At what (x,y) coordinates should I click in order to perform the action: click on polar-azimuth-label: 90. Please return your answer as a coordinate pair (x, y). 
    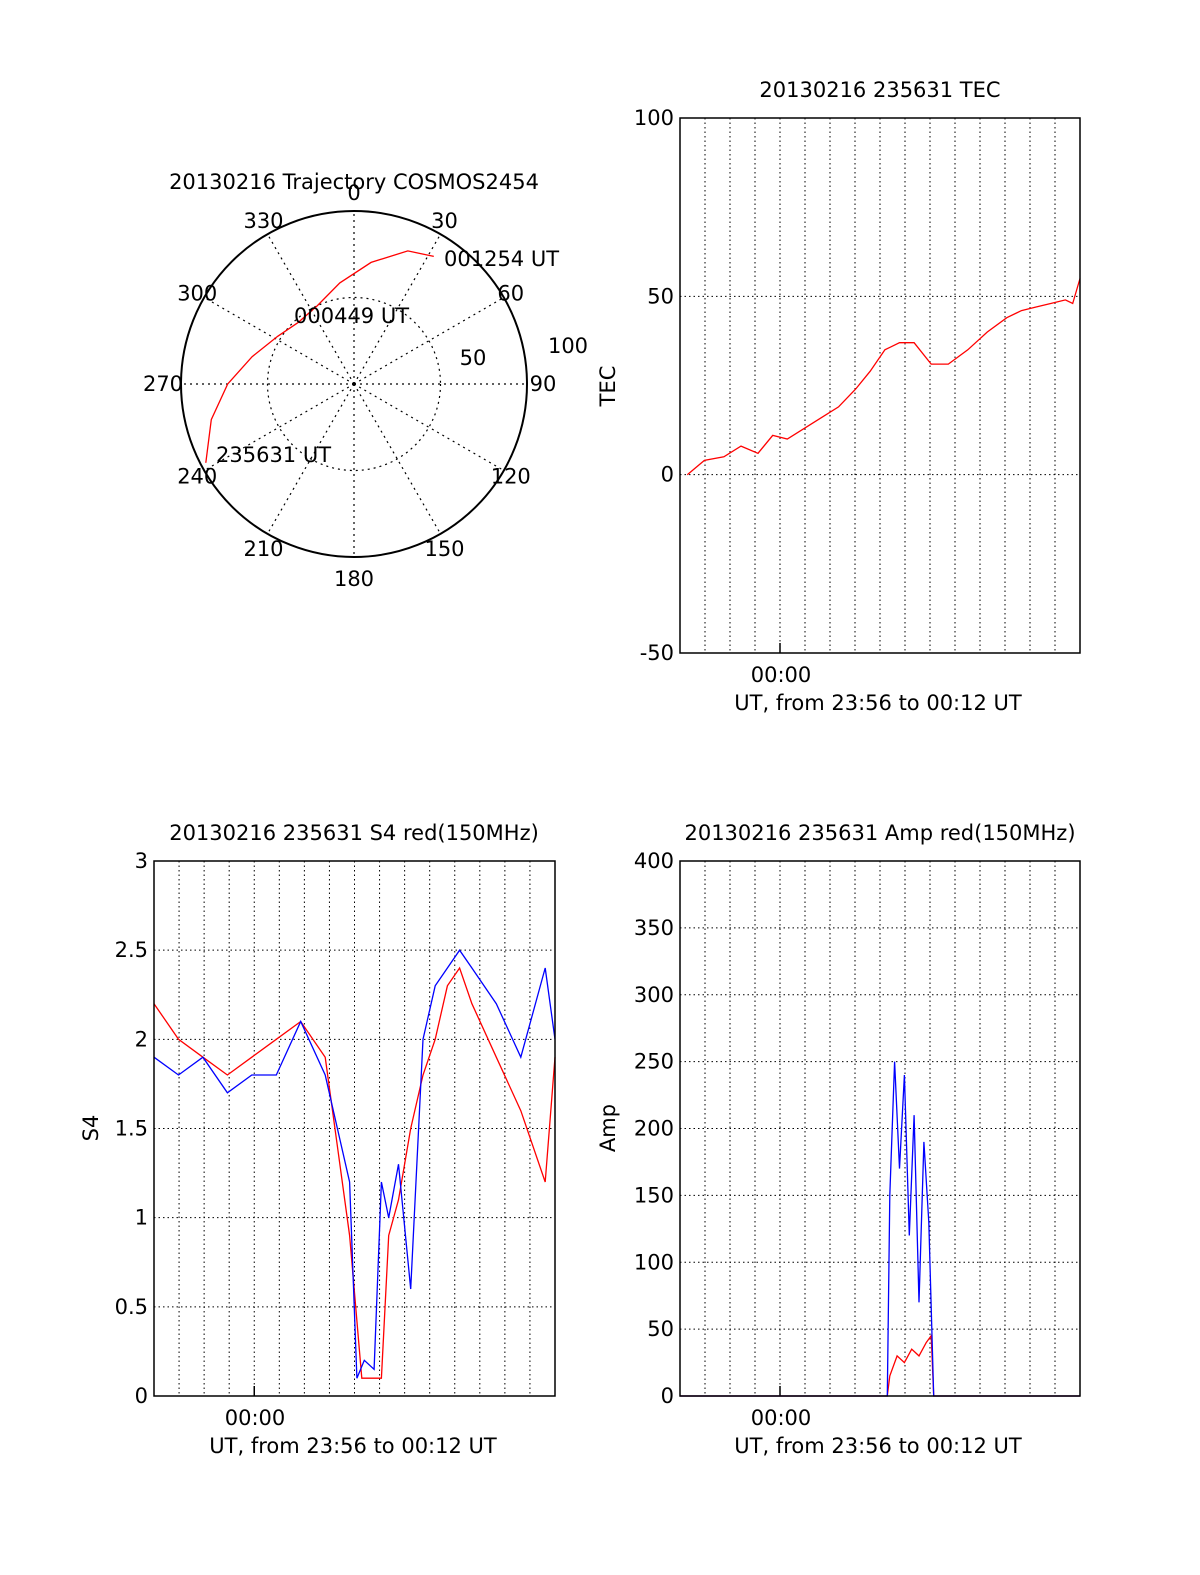
    Looking at the image, I should click on (543, 384).